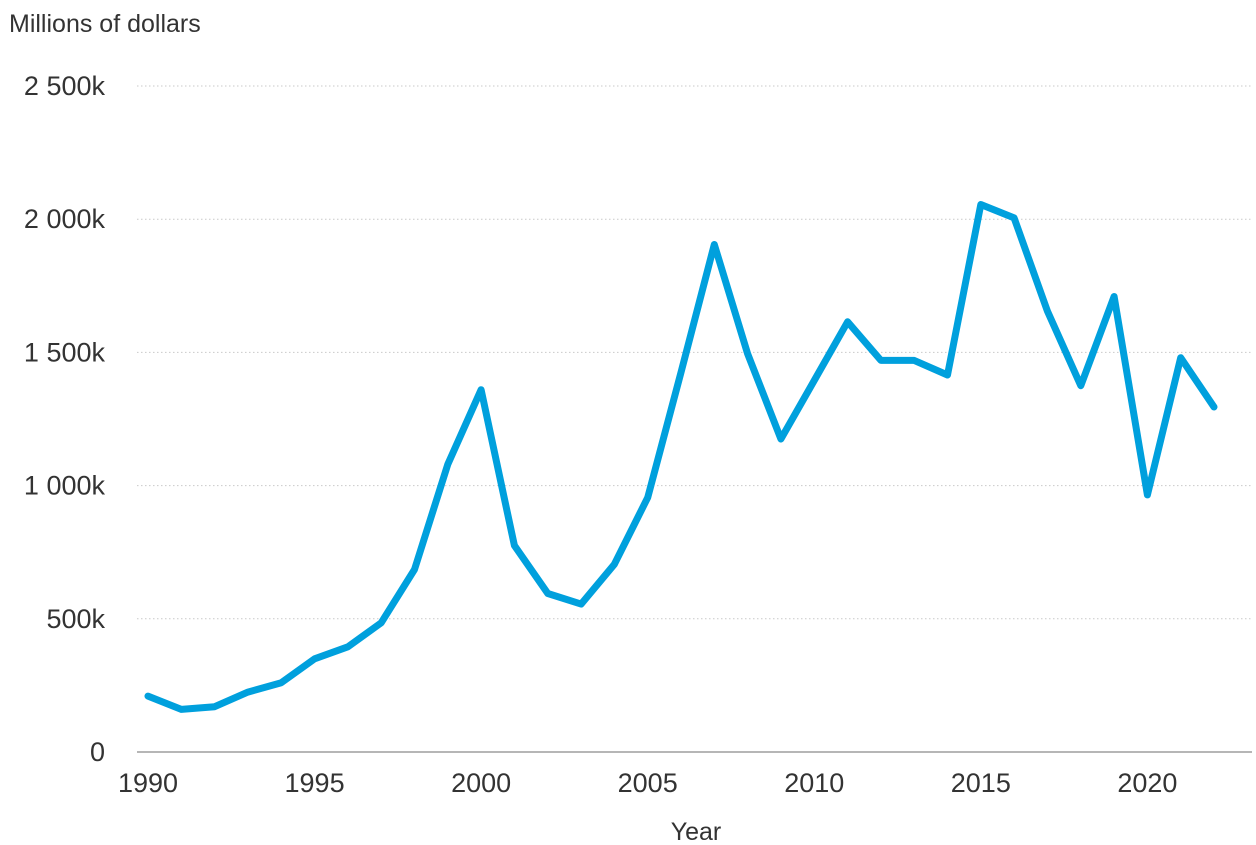  Describe the element at coordinates (75, 619) in the screenshot. I see `y-tick-label: 500k` at that location.